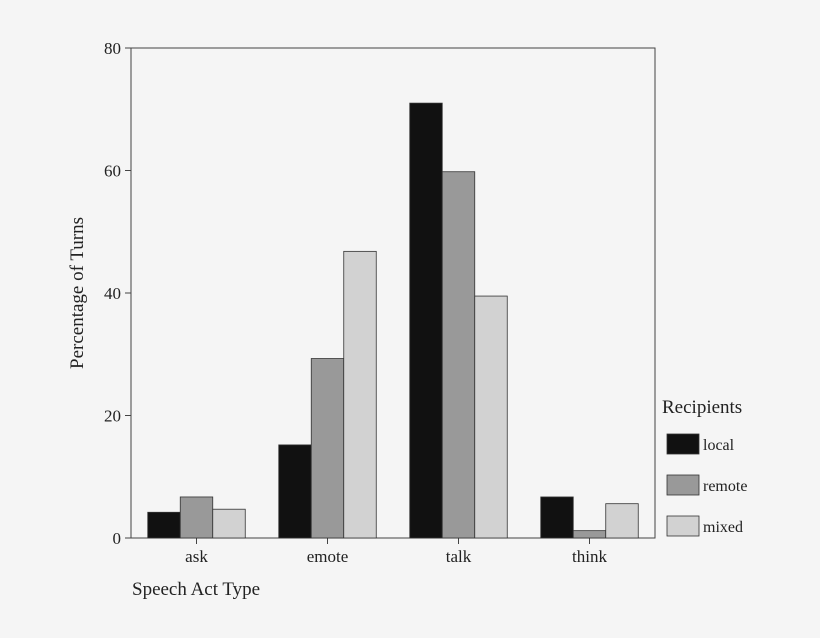 The width and height of the screenshot is (820, 638). Describe the element at coordinates (458, 355) in the screenshot. I see `bar-remote-talk` at that location.